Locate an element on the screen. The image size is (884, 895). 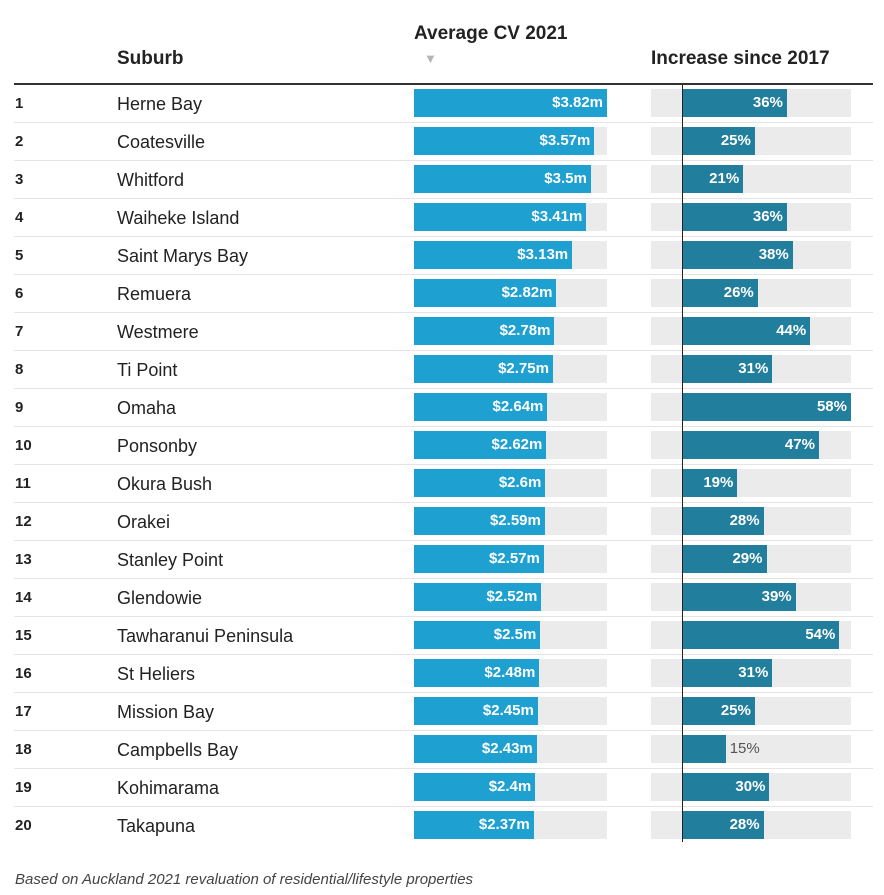
table-row: 15 Tawharanui Peninsula $2.5m 54% is located at coordinates (442, 636).